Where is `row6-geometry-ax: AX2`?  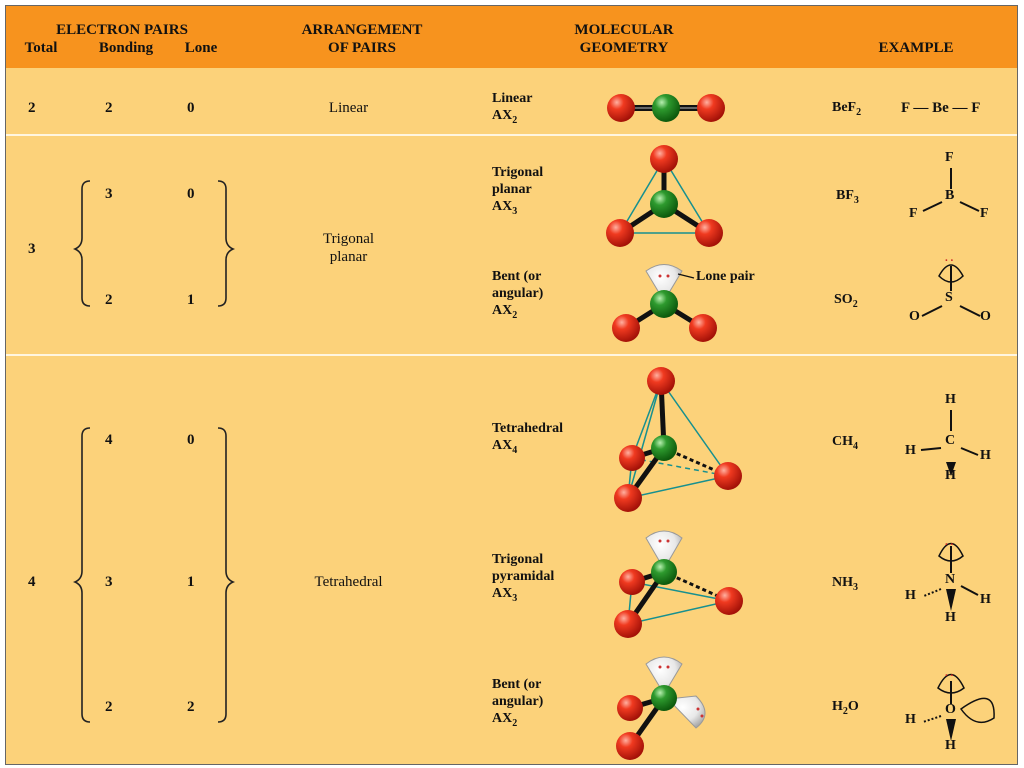 row6-geometry-ax: AX2 is located at coordinates (505, 720).